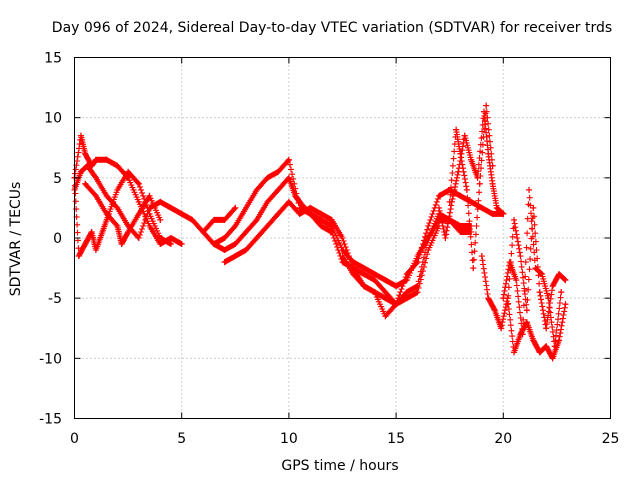 This screenshot has width=640, height=480. What do you see at coordinates (55, 299) in the screenshot?
I see `y-tick-label: -5` at bounding box center [55, 299].